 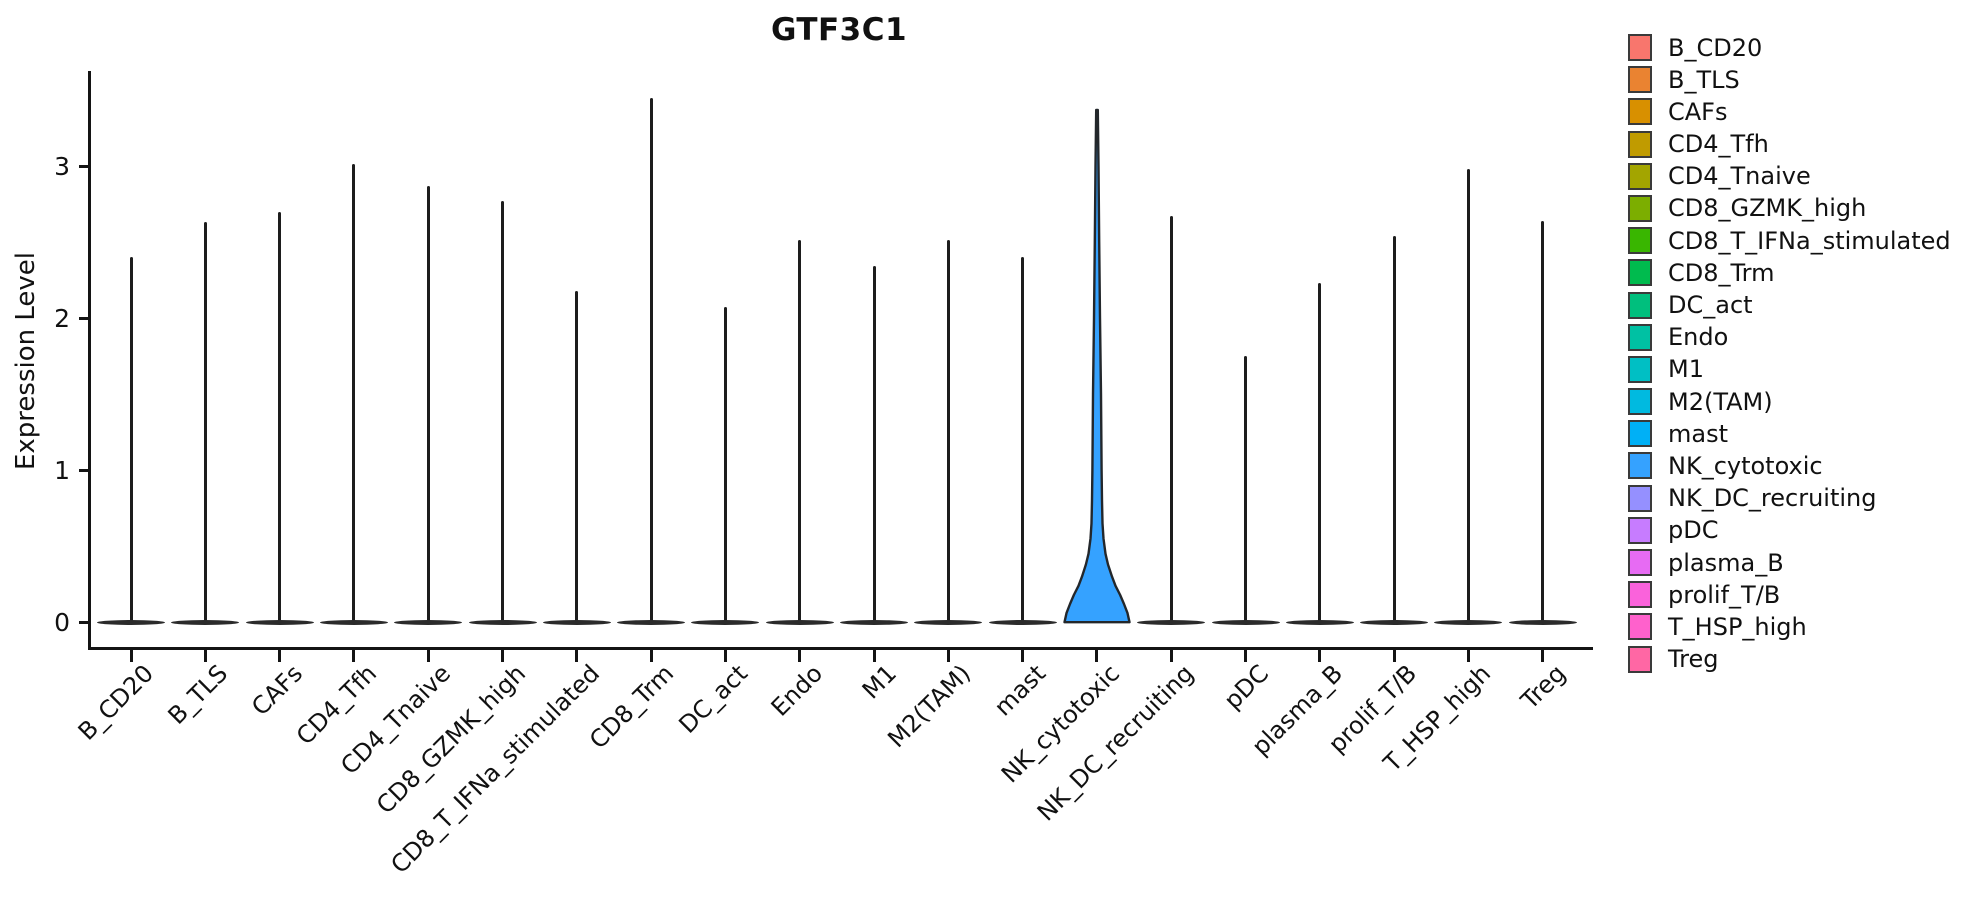 What do you see at coordinates (1543, 421) in the screenshot?
I see `violin-spike-Treg` at bounding box center [1543, 421].